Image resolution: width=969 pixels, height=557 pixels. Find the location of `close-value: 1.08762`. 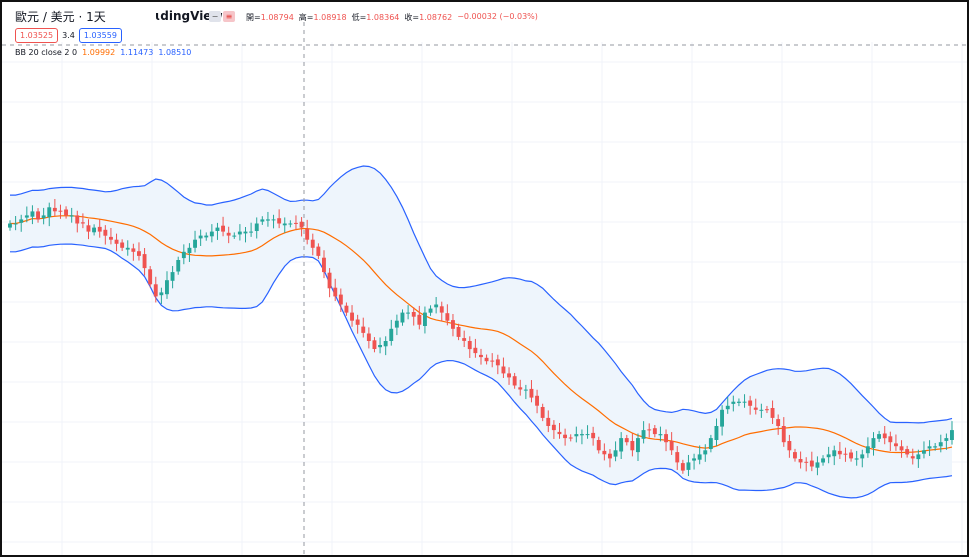

close-value: 1.08762 is located at coordinates (436, 17).